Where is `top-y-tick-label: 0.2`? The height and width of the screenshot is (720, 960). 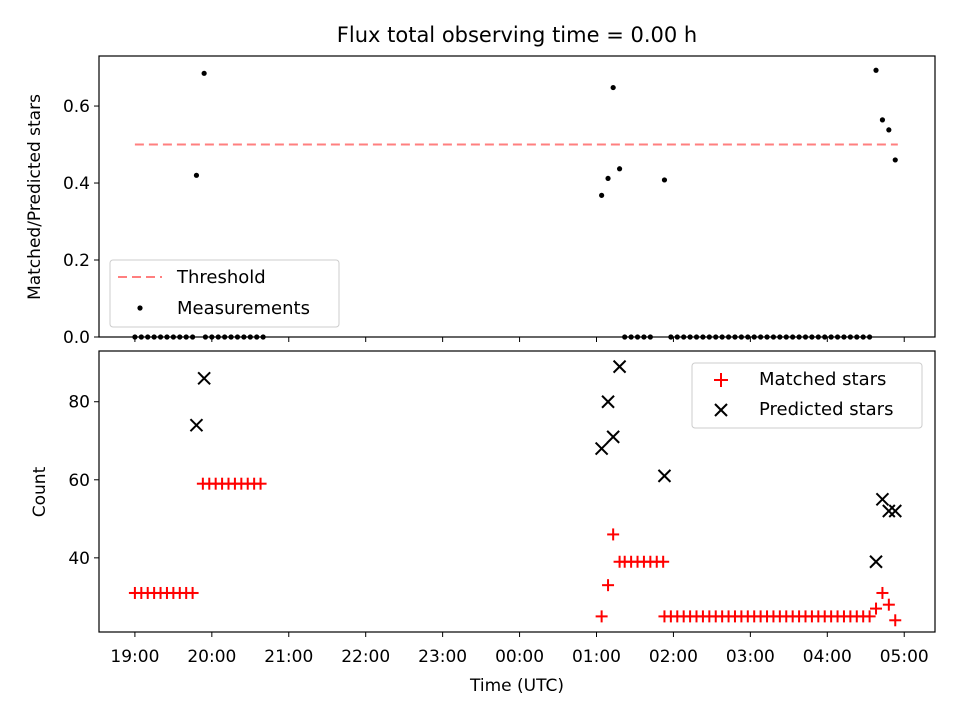 top-y-tick-label: 0.2 is located at coordinates (76, 261).